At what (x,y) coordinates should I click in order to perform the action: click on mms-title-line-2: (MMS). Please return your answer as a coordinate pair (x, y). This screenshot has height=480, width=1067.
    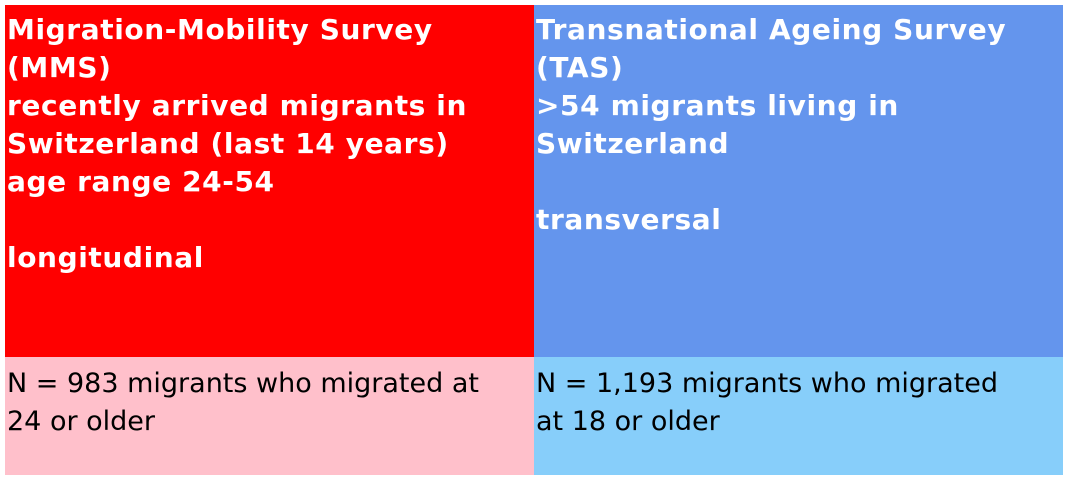
    Looking at the image, I should click on (59, 67).